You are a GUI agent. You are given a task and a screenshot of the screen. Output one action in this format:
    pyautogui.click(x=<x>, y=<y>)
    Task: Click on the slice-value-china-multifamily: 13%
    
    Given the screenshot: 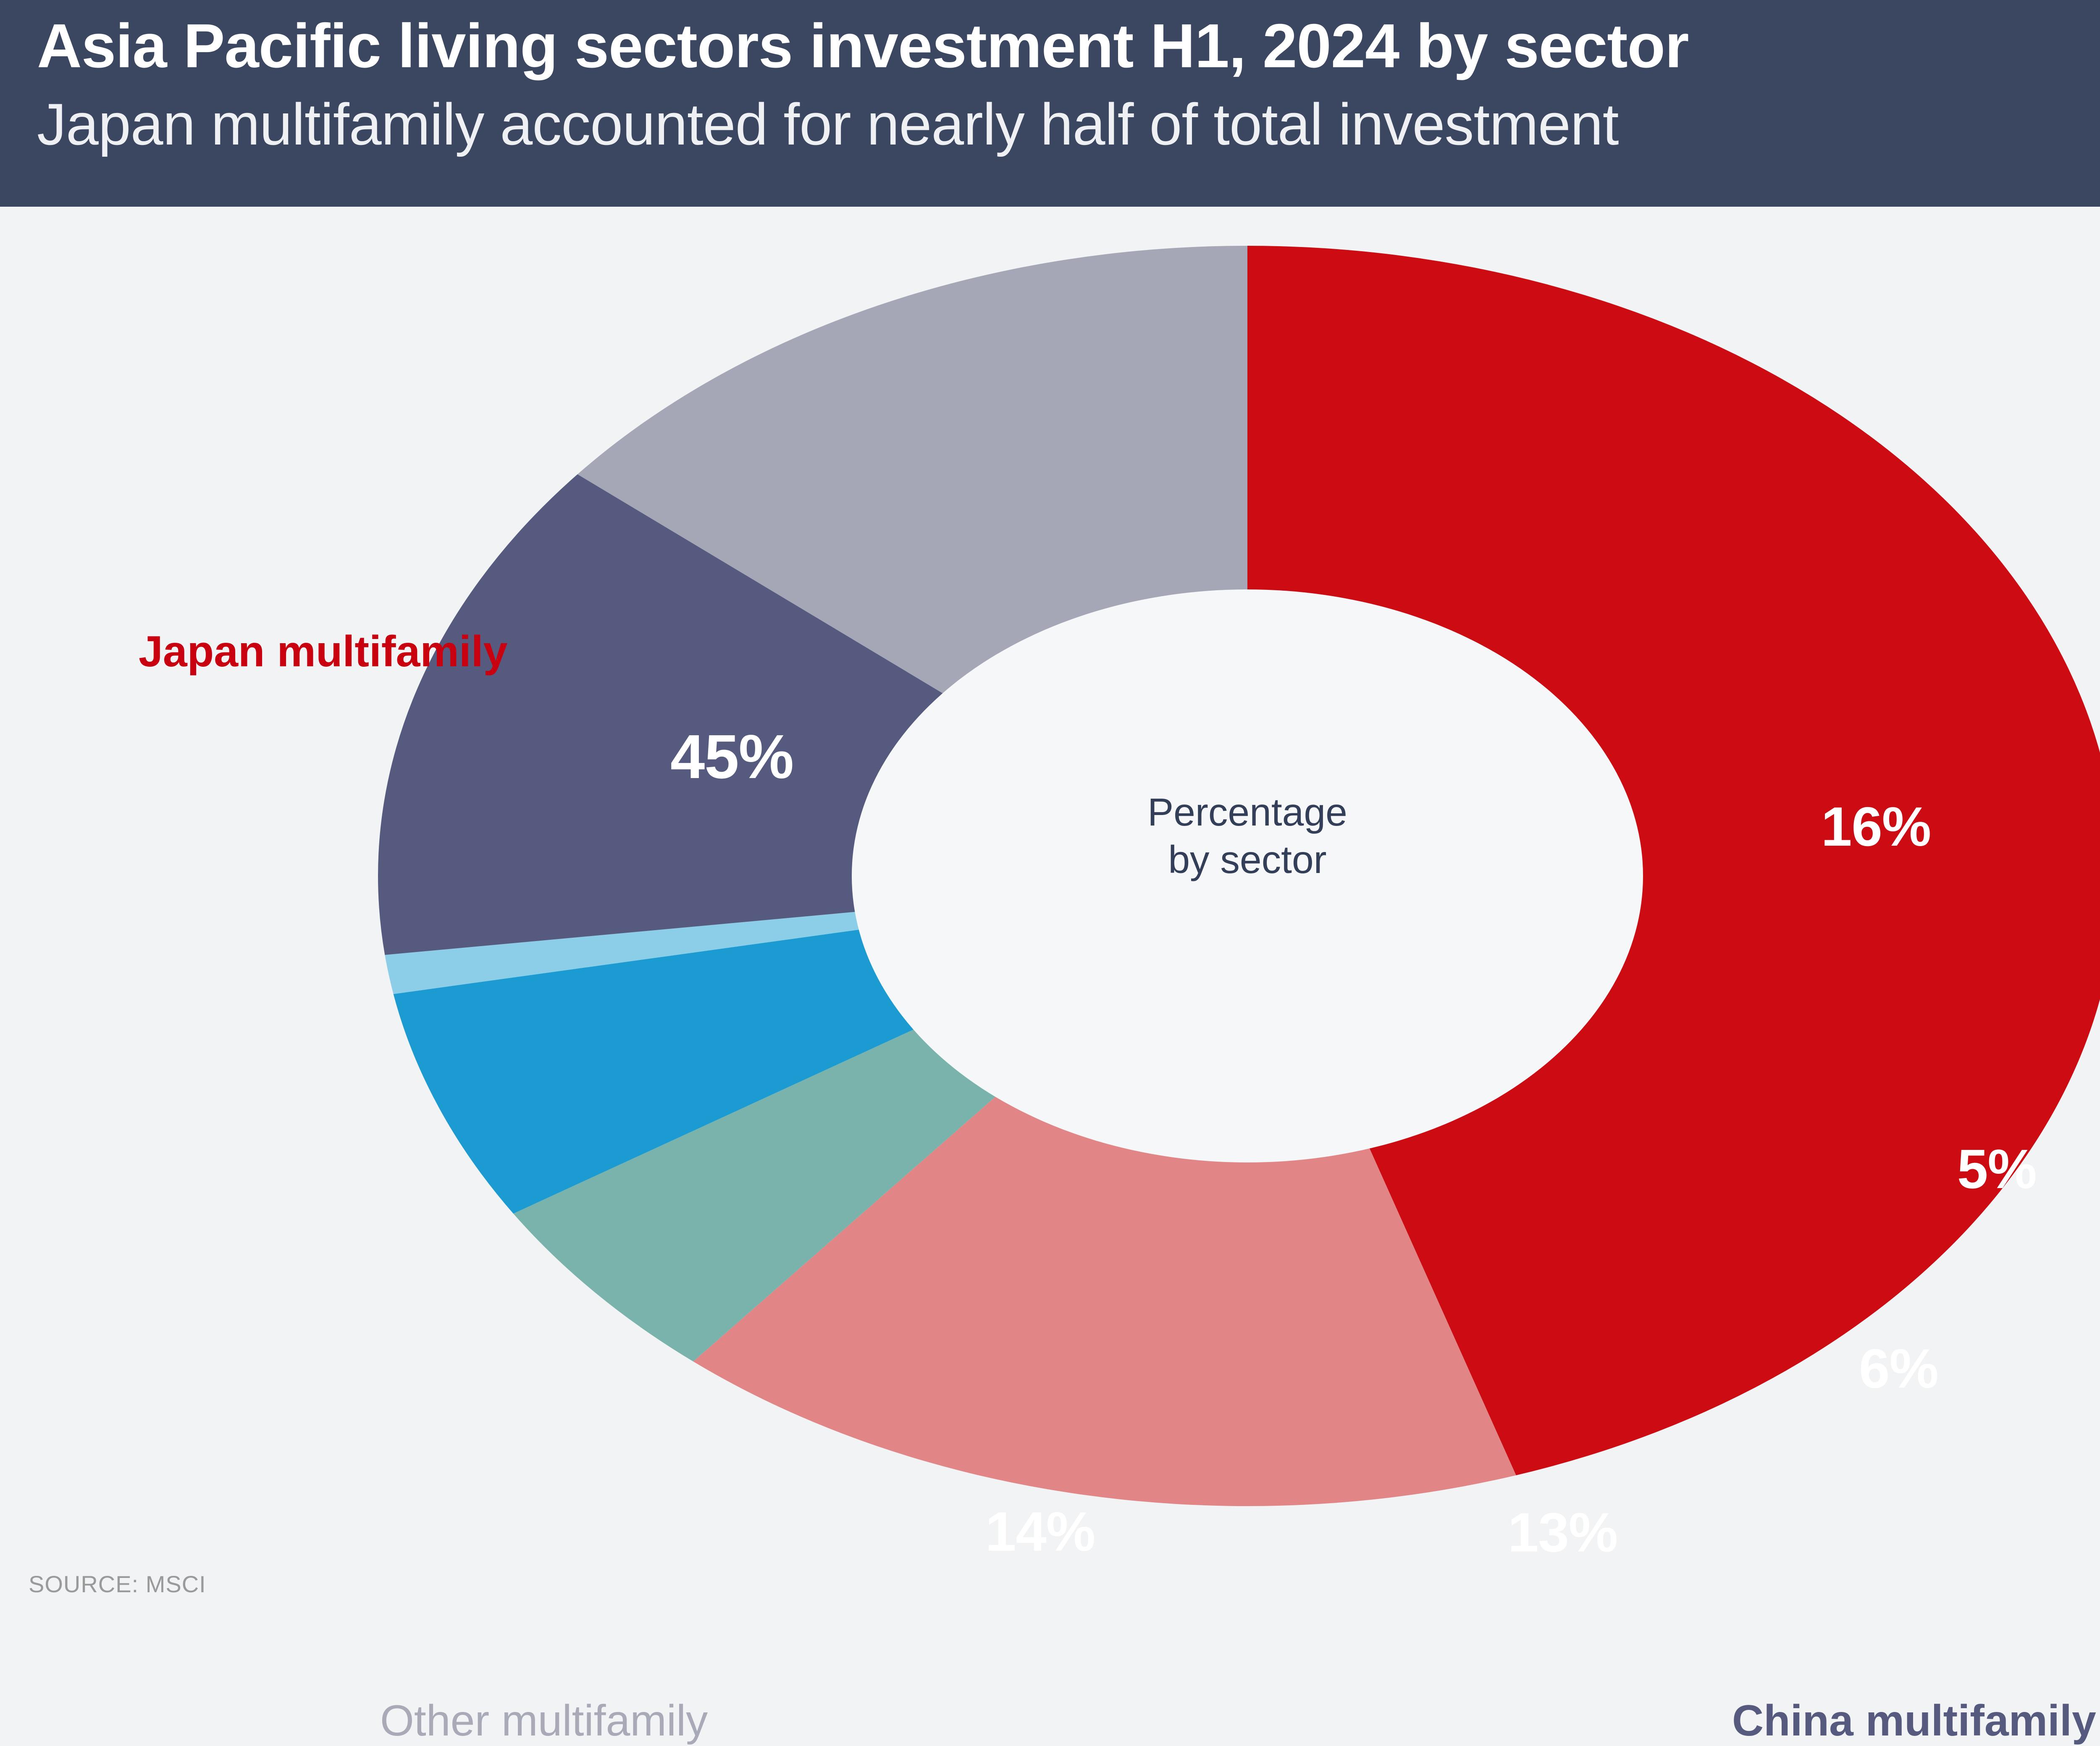 What is the action you would take?
    pyautogui.click(x=1563, y=1532)
    